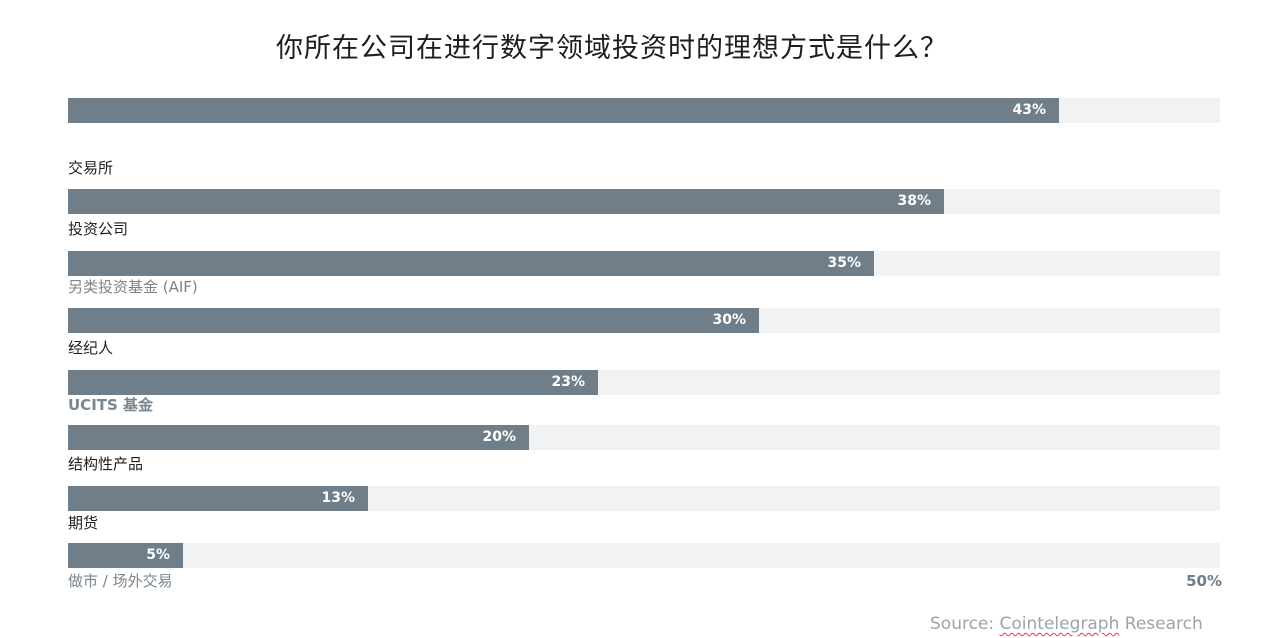  What do you see at coordinates (98, 229) in the screenshot?
I see `category-label: 投资公司` at bounding box center [98, 229].